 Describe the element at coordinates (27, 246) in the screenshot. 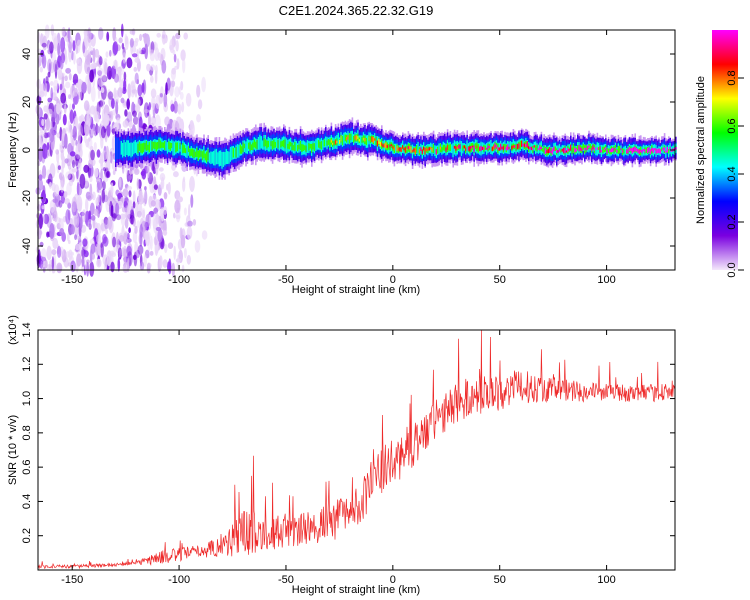

I see `y-tick-label: -40` at that location.